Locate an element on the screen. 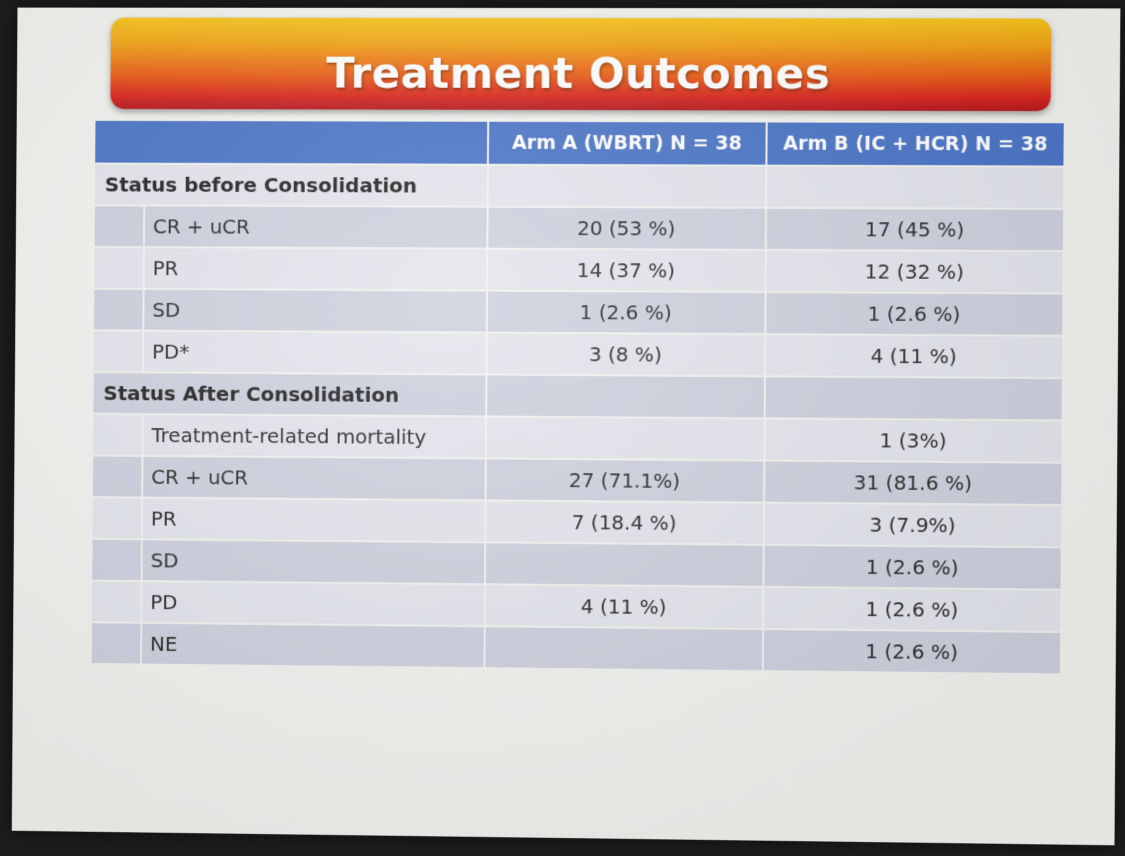 The image size is (1125, 856). row-label: NE is located at coordinates (312, 645).